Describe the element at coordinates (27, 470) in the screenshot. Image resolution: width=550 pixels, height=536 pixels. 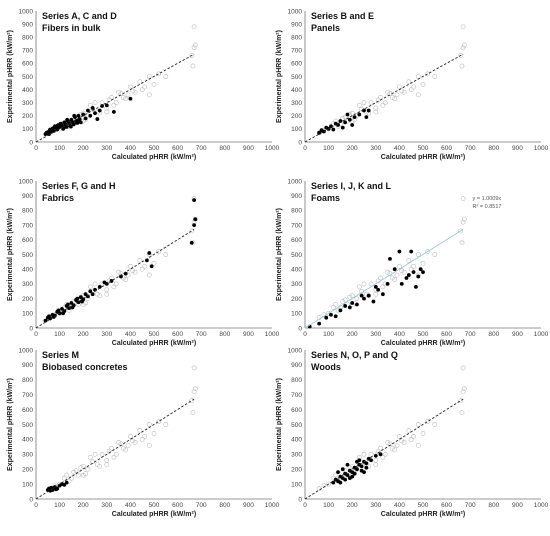
I see `y-tick-label: 200` at that location.